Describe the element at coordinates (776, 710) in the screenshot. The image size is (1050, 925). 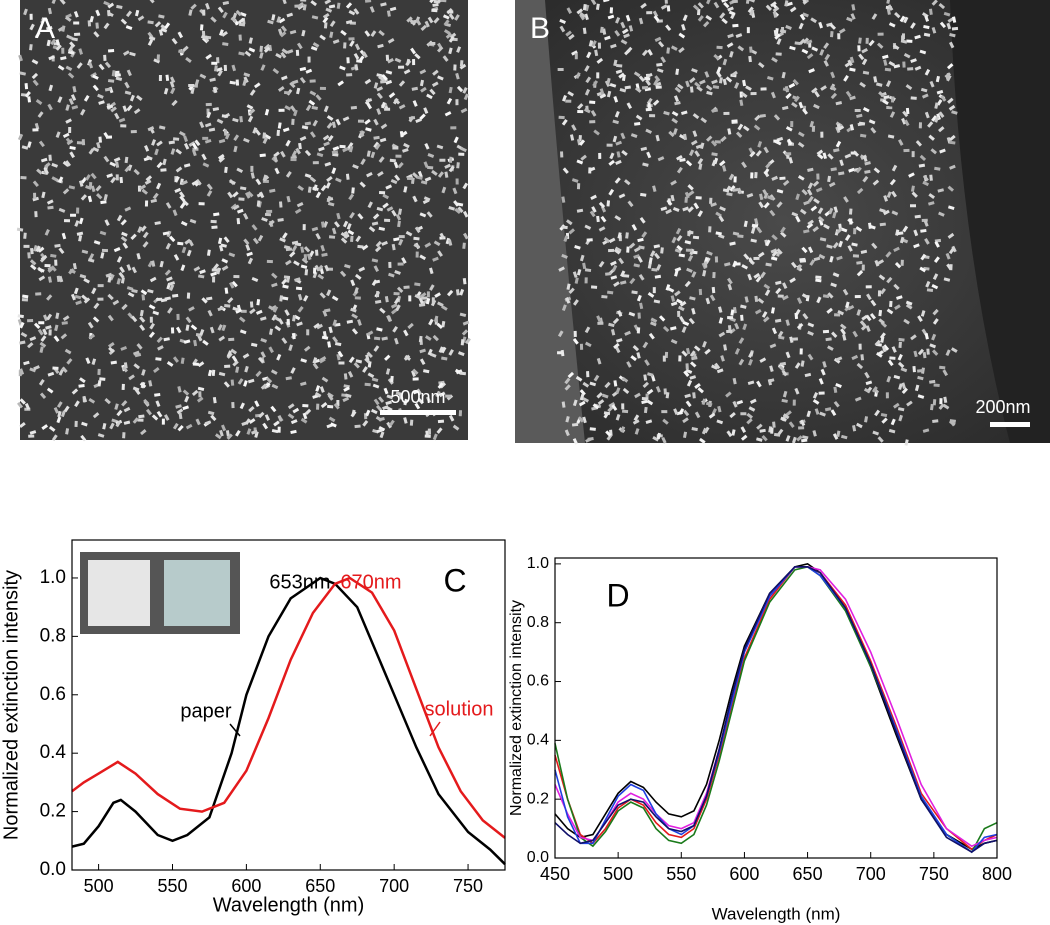
I see `series-line` at that location.